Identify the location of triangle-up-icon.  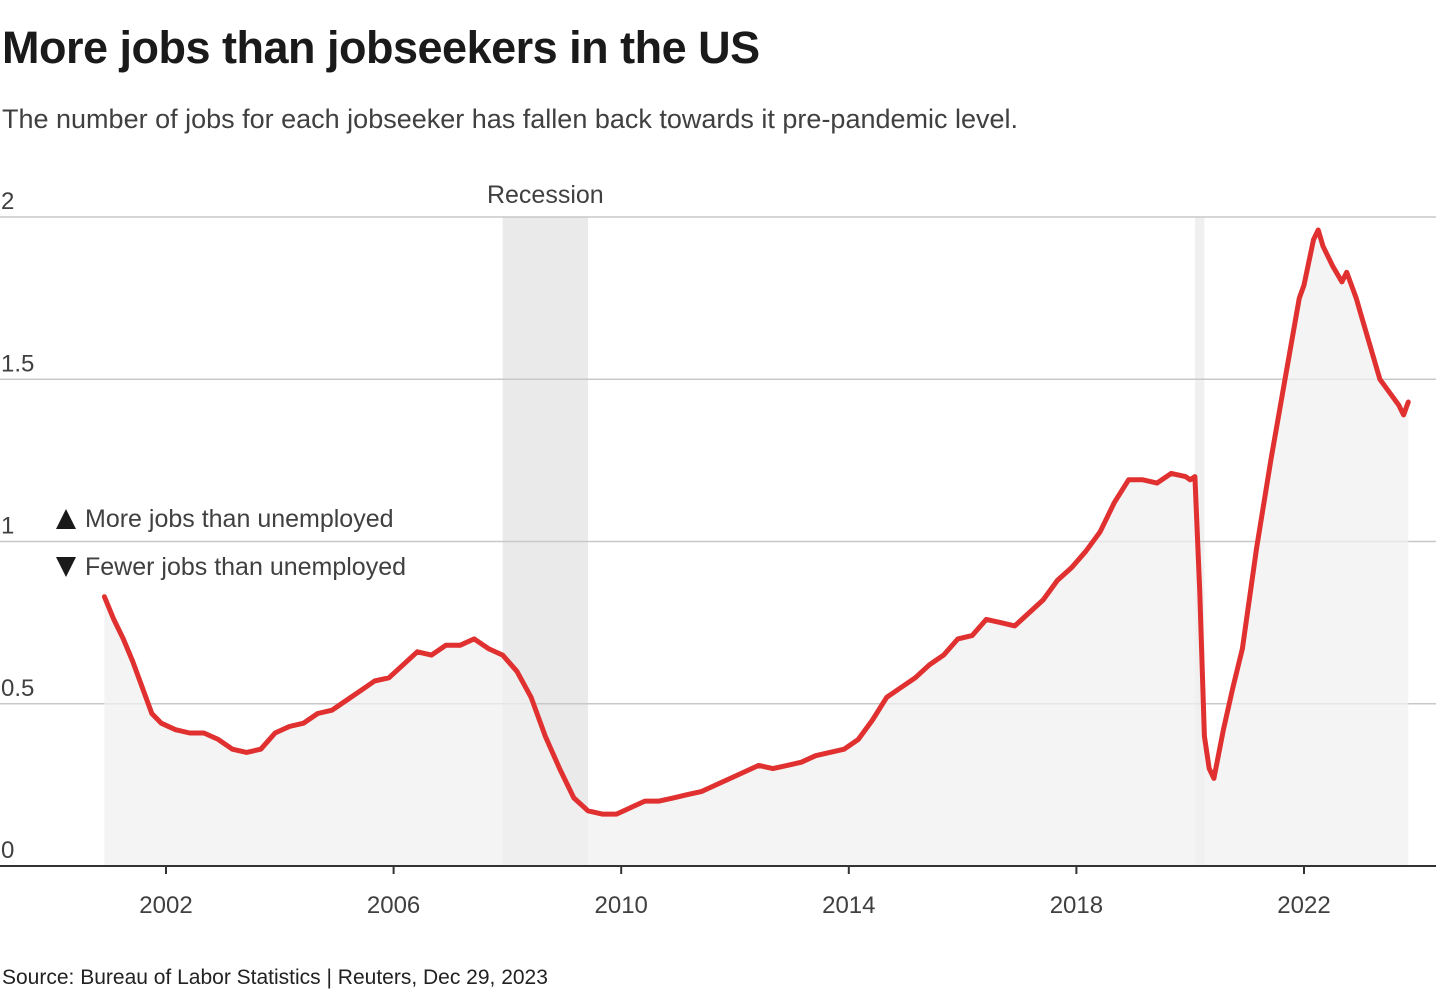
(66, 519).